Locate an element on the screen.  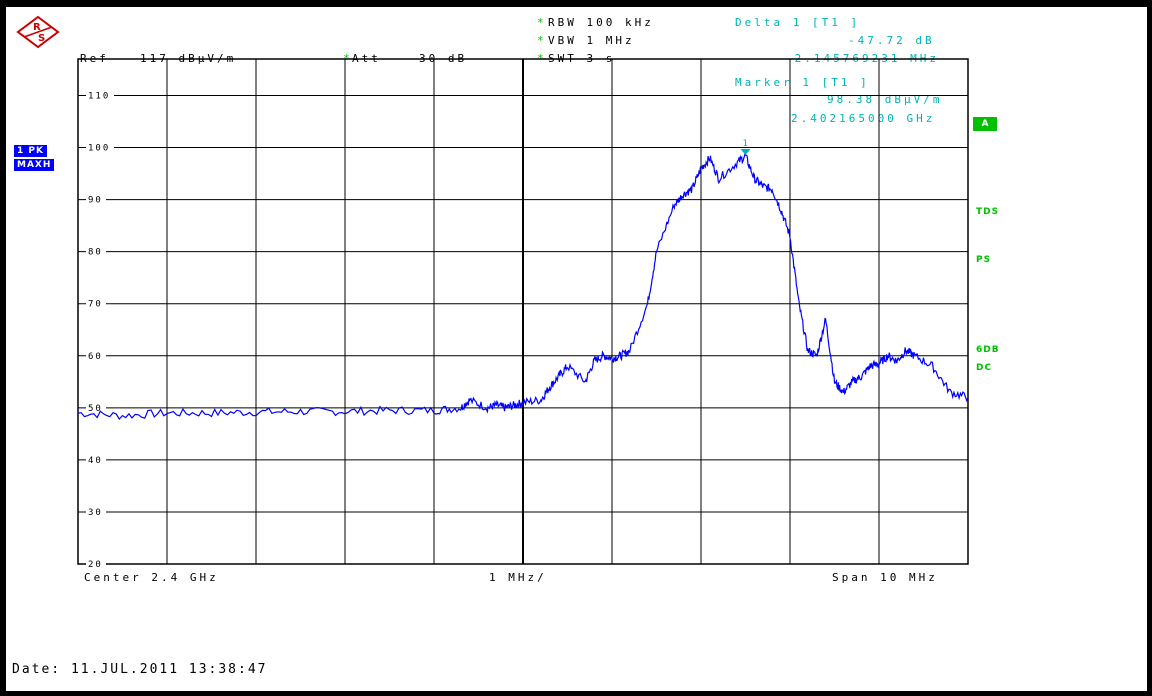
y-tick-labels: 20 30 40 50 60 70 80 90 100 110 is located at coordinates (100, 330).